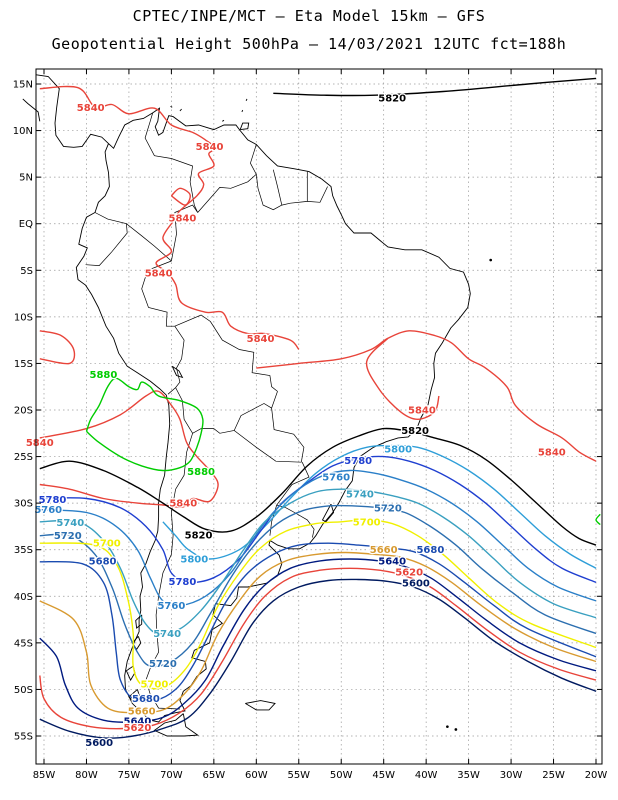 The width and height of the screenshot is (618, 800). I want to click on archipelago-island, so click(134, 696).